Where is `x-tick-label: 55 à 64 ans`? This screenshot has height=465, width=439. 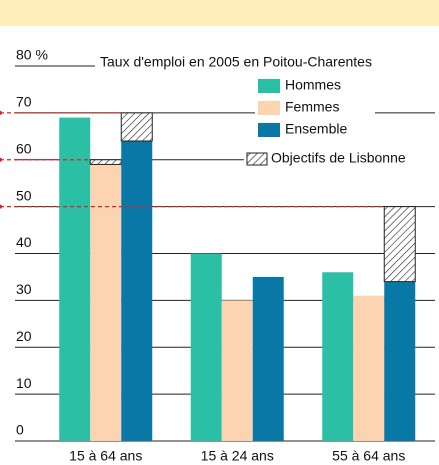 x-tick-label: 55 à 64 ans is located at coordinates (368, 456).